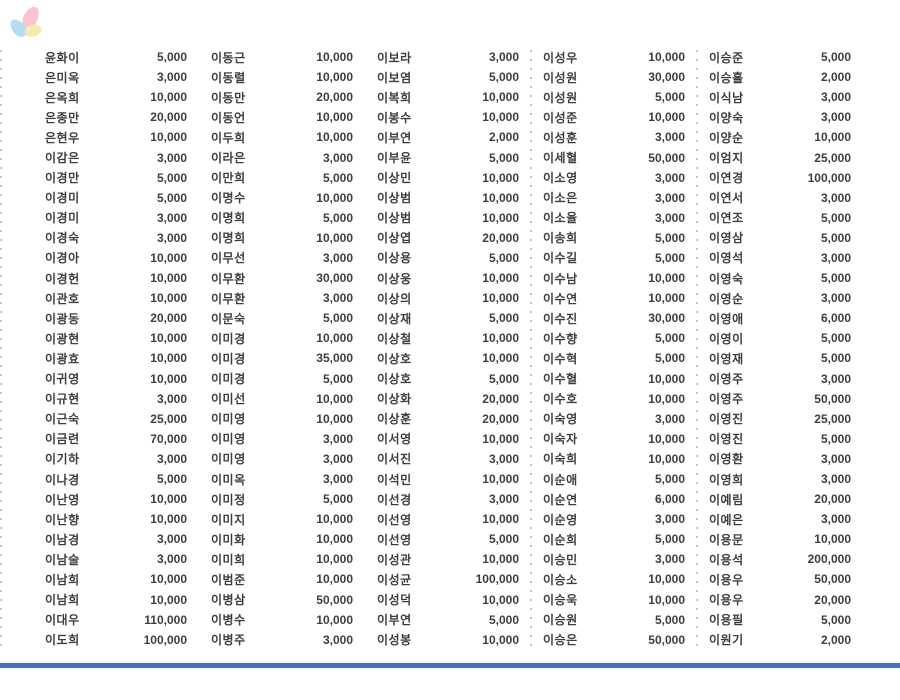 This screenshot has height=700, width=900. I want to click on donor-name: 이미화, so click(228, 539).